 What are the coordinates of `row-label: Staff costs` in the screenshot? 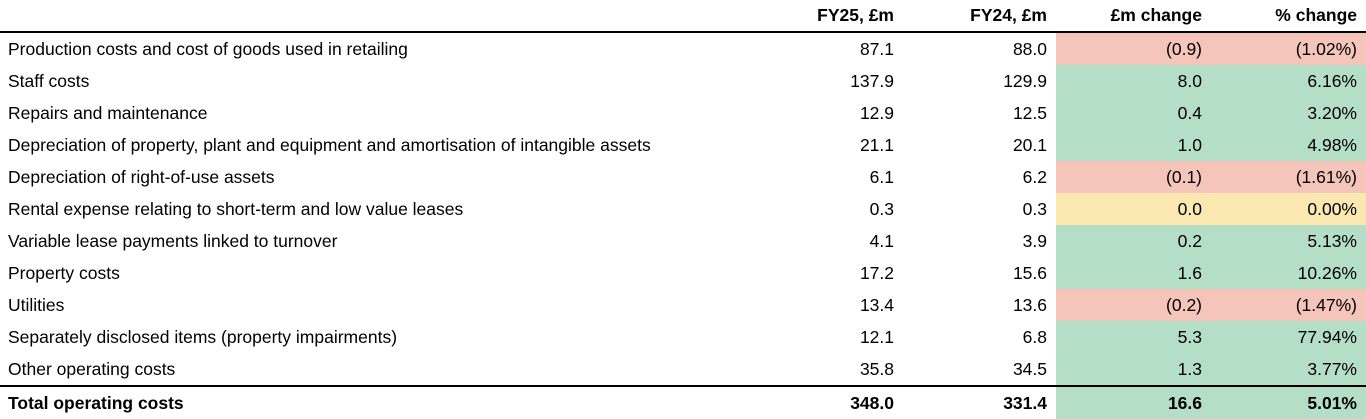 It's located at (49, 81).